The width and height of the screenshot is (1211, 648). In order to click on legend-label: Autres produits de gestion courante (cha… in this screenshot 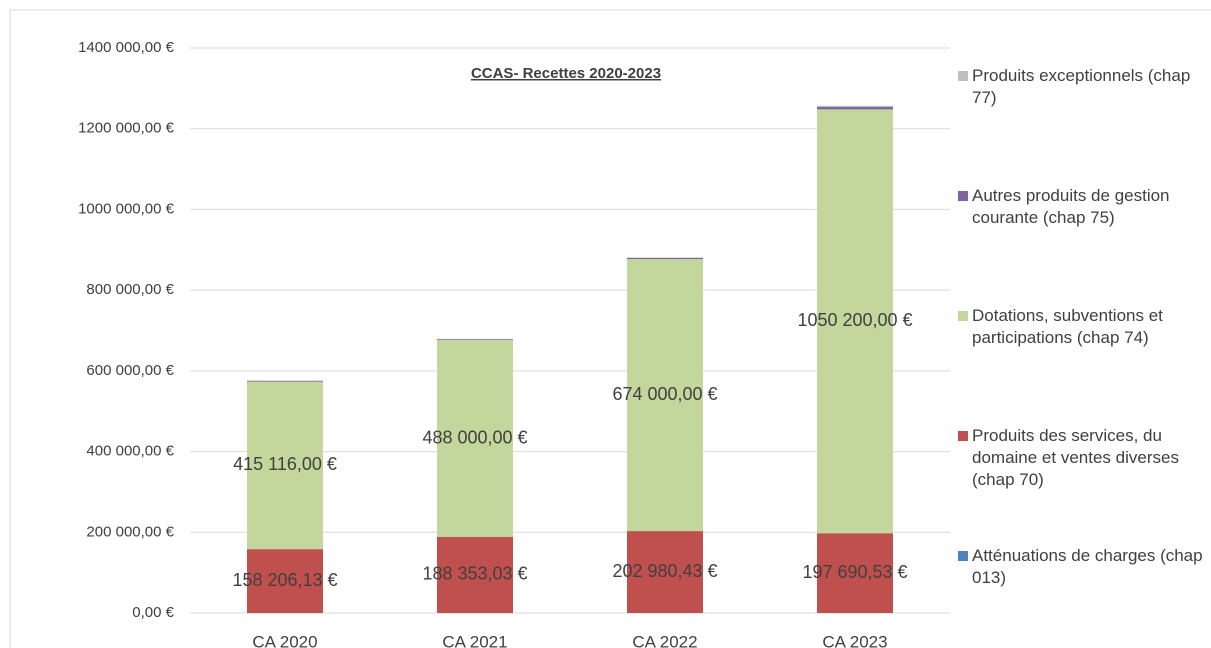, I will do `click(1071, 206)`.